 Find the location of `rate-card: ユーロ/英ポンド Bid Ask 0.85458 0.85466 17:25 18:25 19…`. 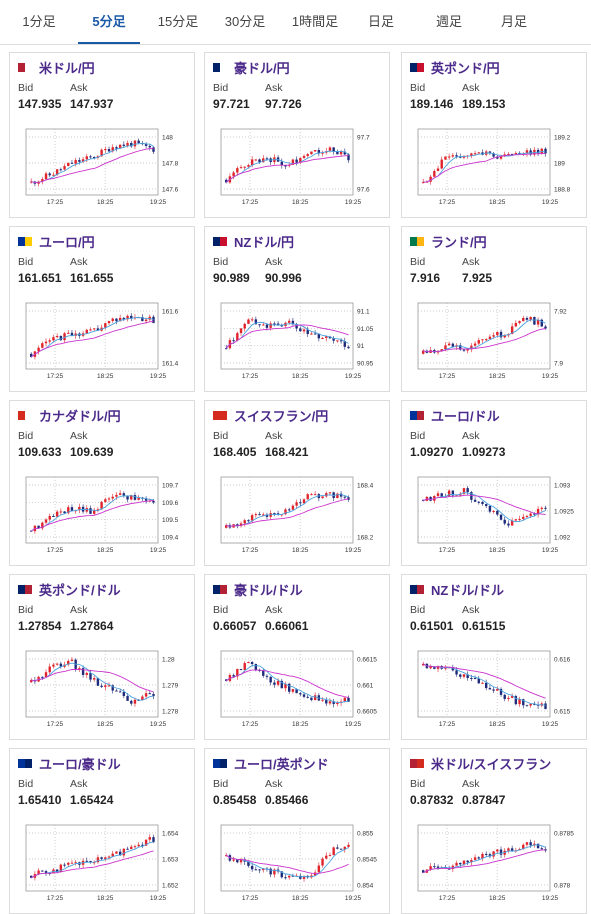

rate-card: ユーロ/英ポンド Bid Ask 0.85458 0.85466 17:25 18:25 19… is located at coordinates (297, 831).